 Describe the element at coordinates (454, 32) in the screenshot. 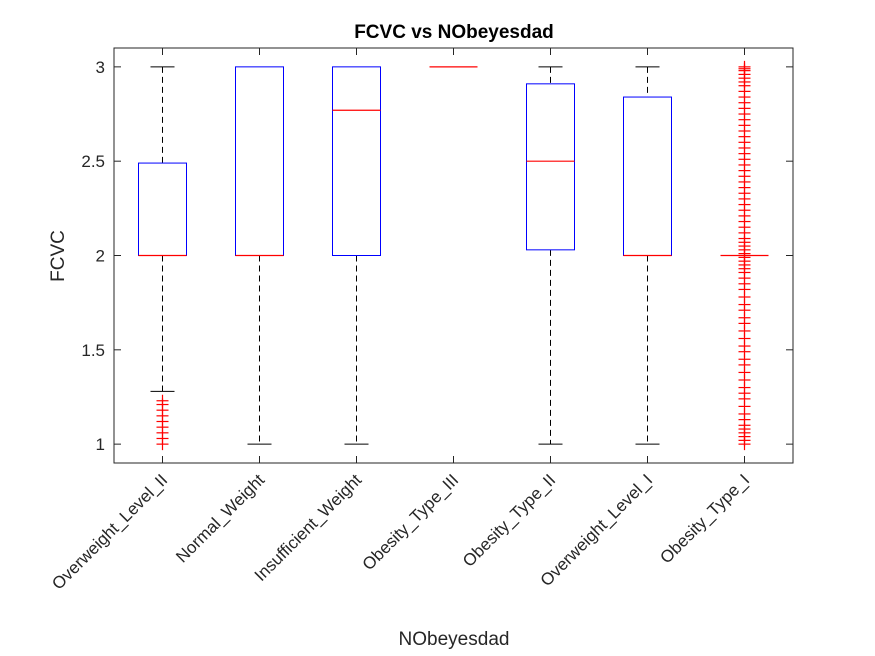

I see `chart-title: FCVC vs NObeyesdad` at that location.